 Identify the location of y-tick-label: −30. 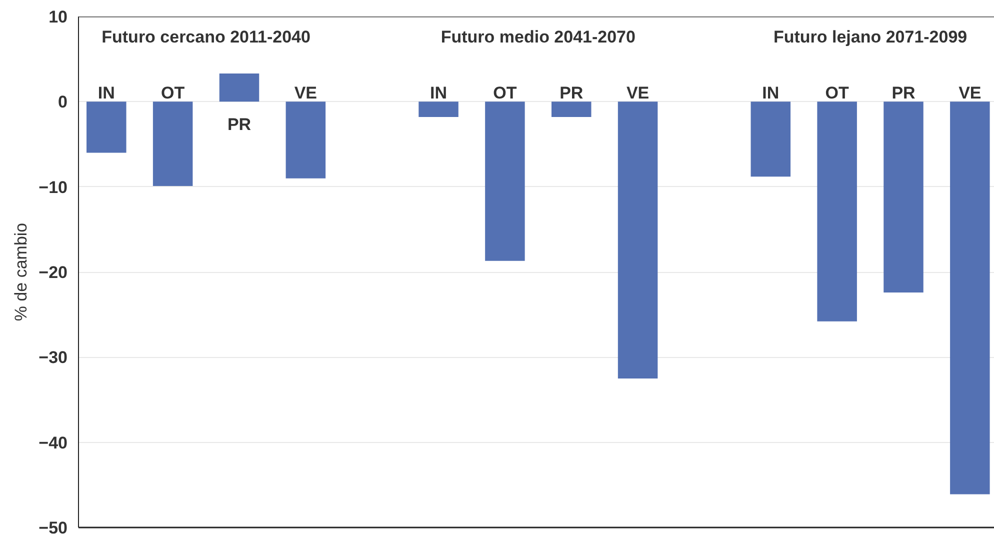
(53, 358).